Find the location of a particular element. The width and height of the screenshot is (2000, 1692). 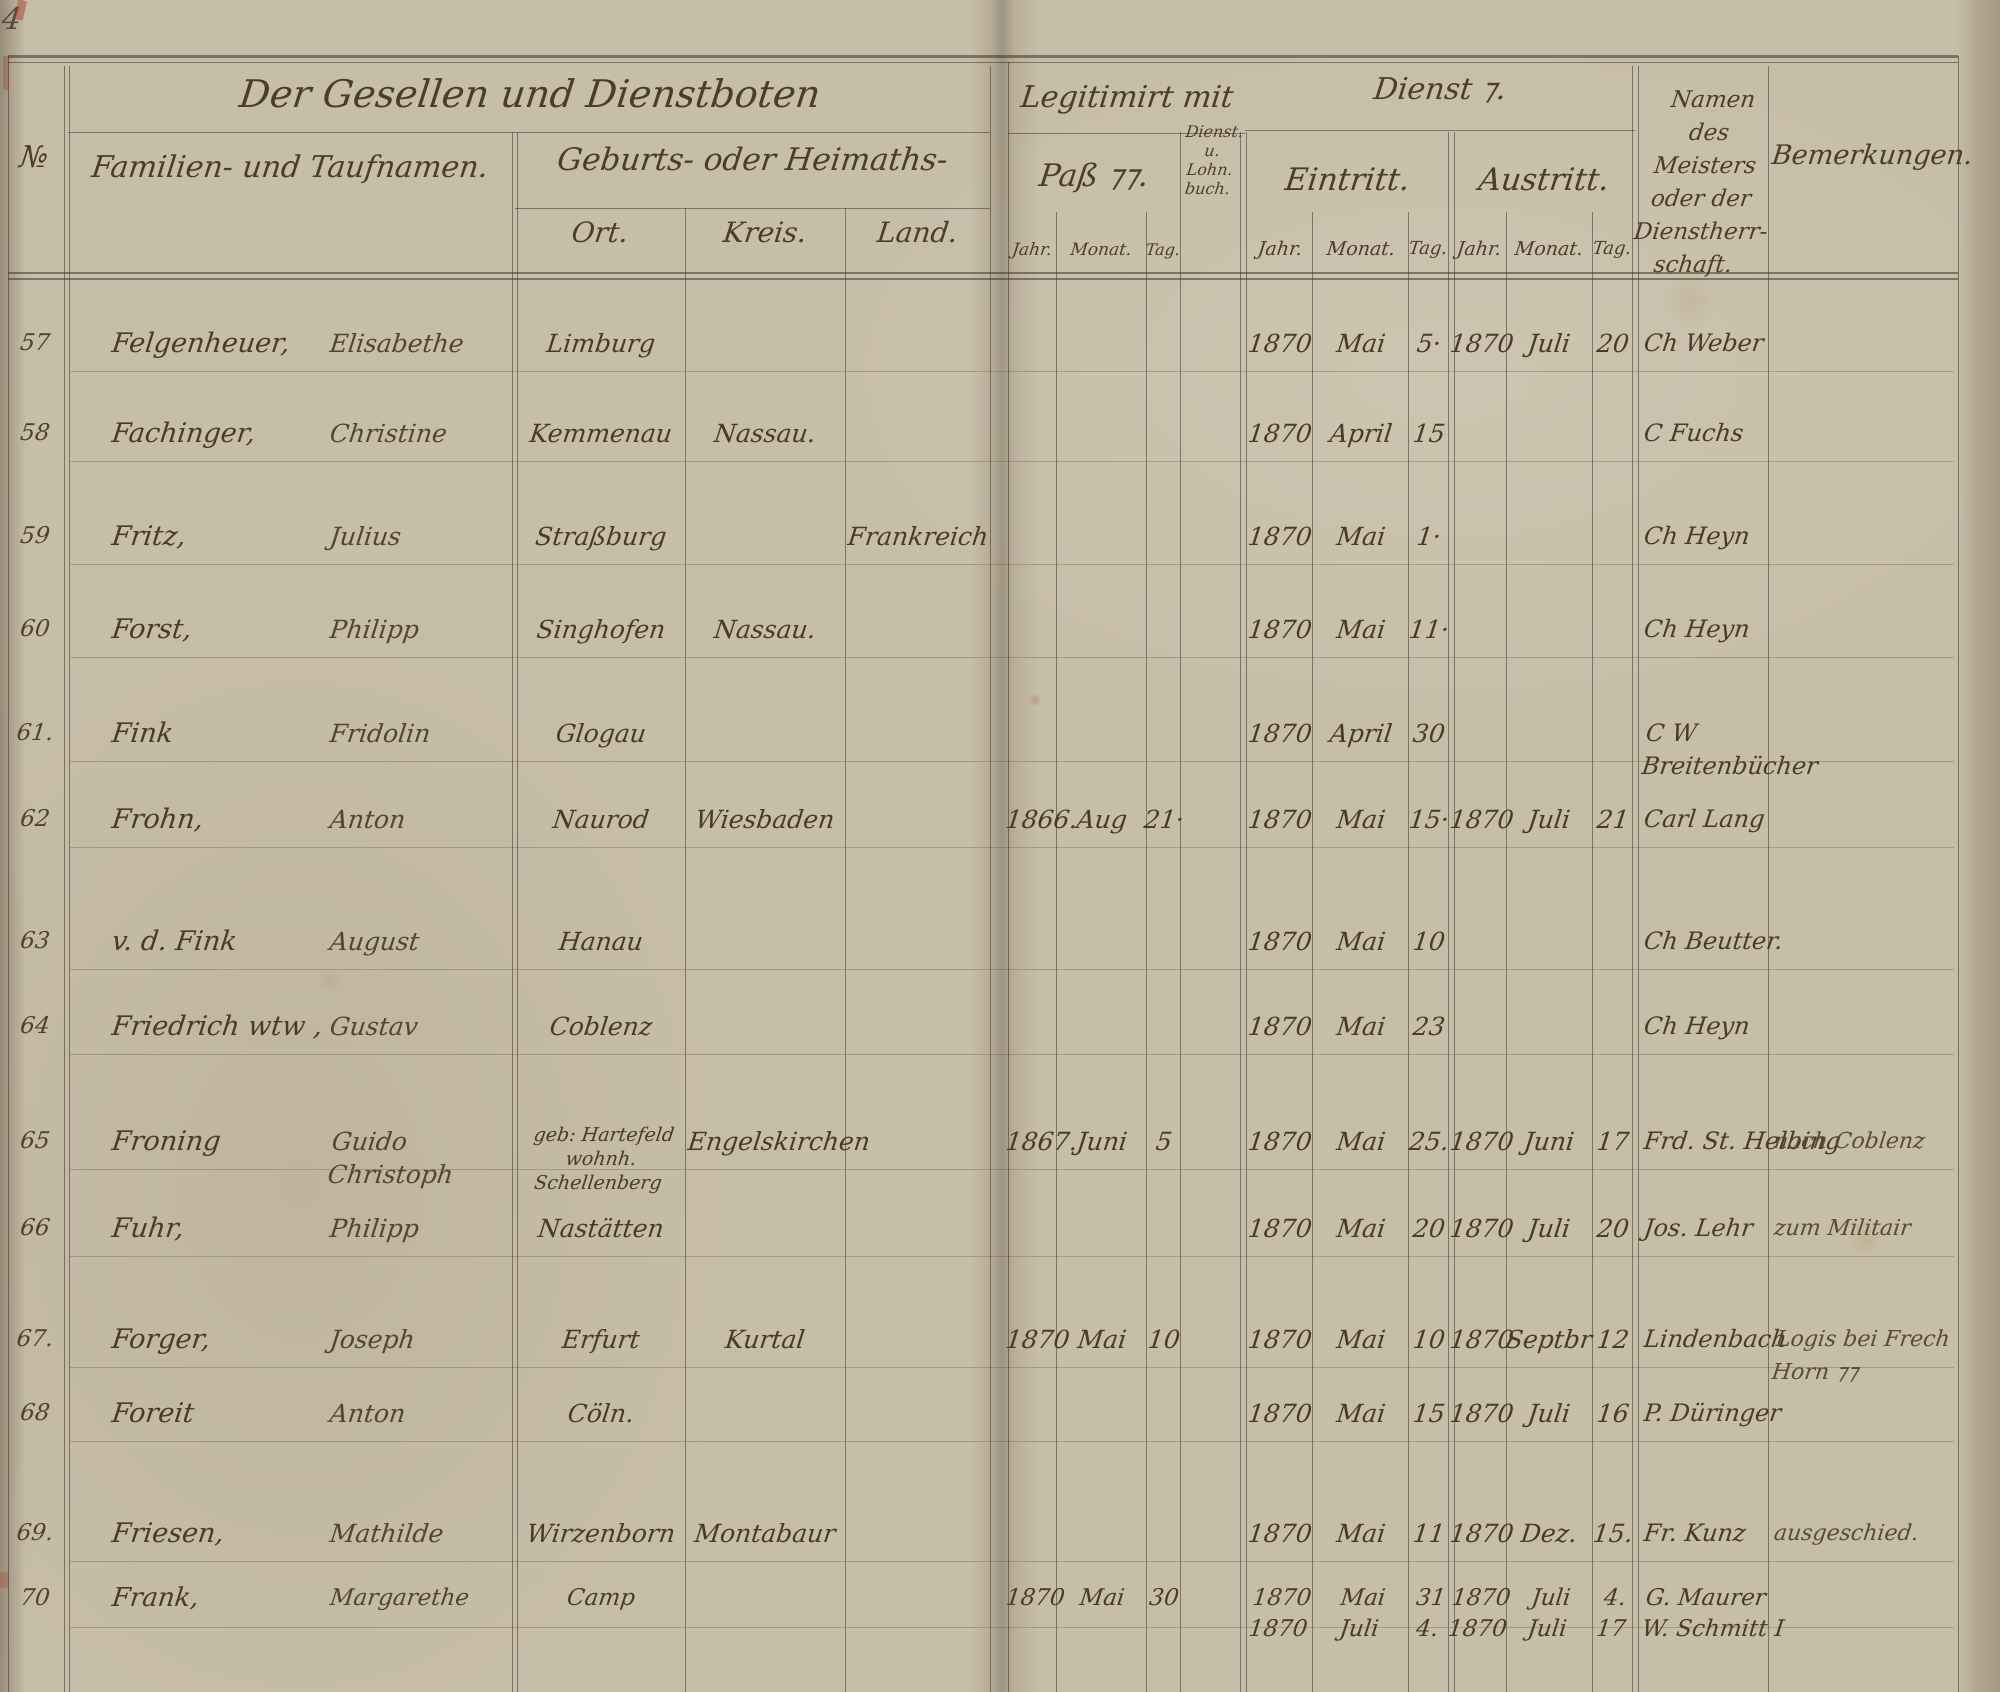

cell-given: Anton is located at coordinates (368, 1413).